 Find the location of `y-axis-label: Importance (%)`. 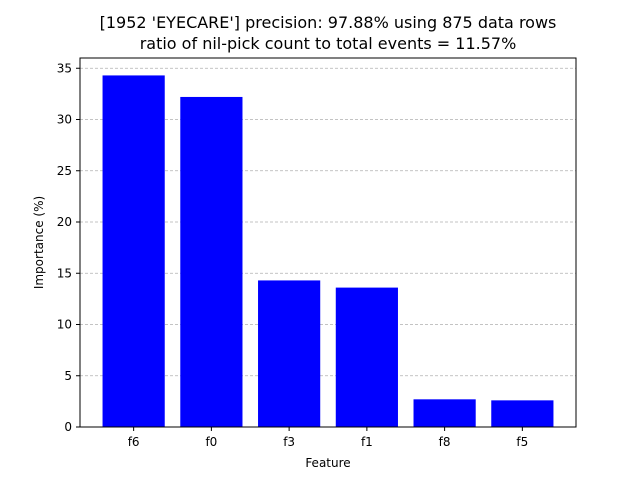

y-axis-label: Importance (%) is located at coordinates (39, 242).